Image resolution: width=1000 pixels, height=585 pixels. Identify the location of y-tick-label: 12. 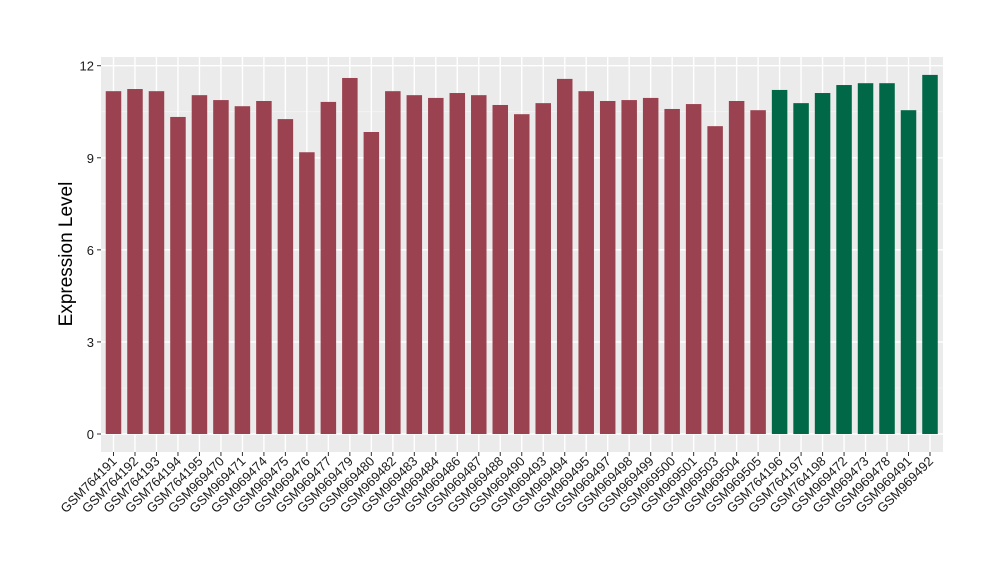
(87, 66).